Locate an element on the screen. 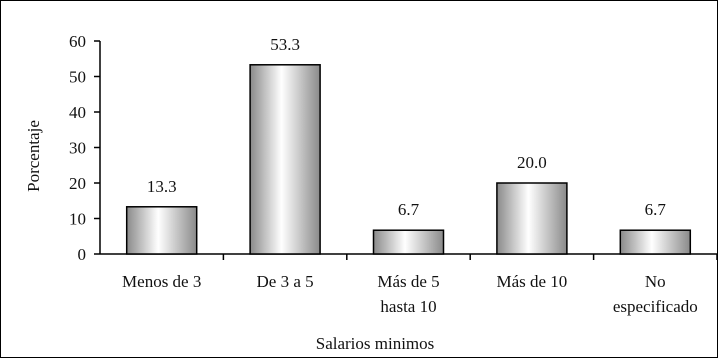 This screenshot has height=358, width=718. x-category-label: No is located at coordinates (655, 281).